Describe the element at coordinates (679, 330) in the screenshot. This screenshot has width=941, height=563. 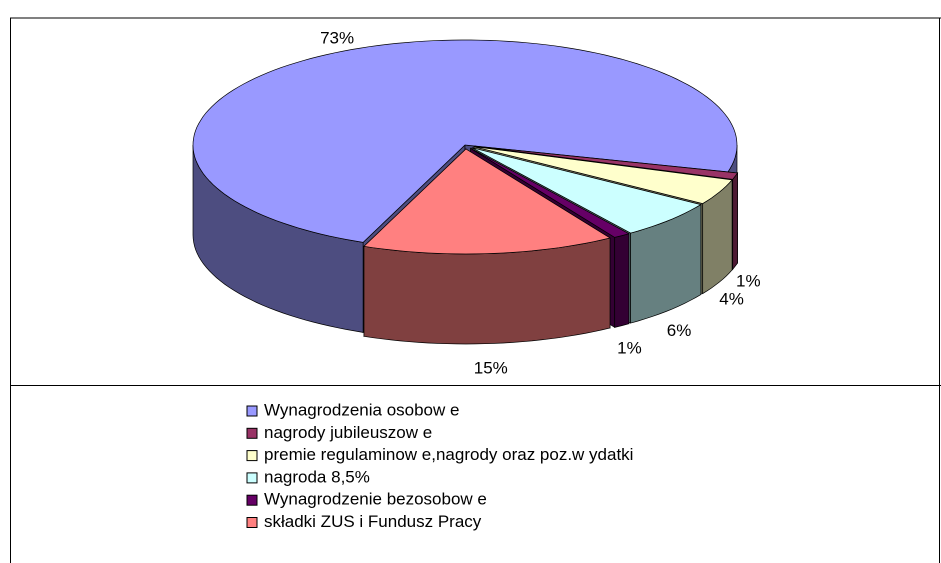
I see `data-label: 6%` at that location.